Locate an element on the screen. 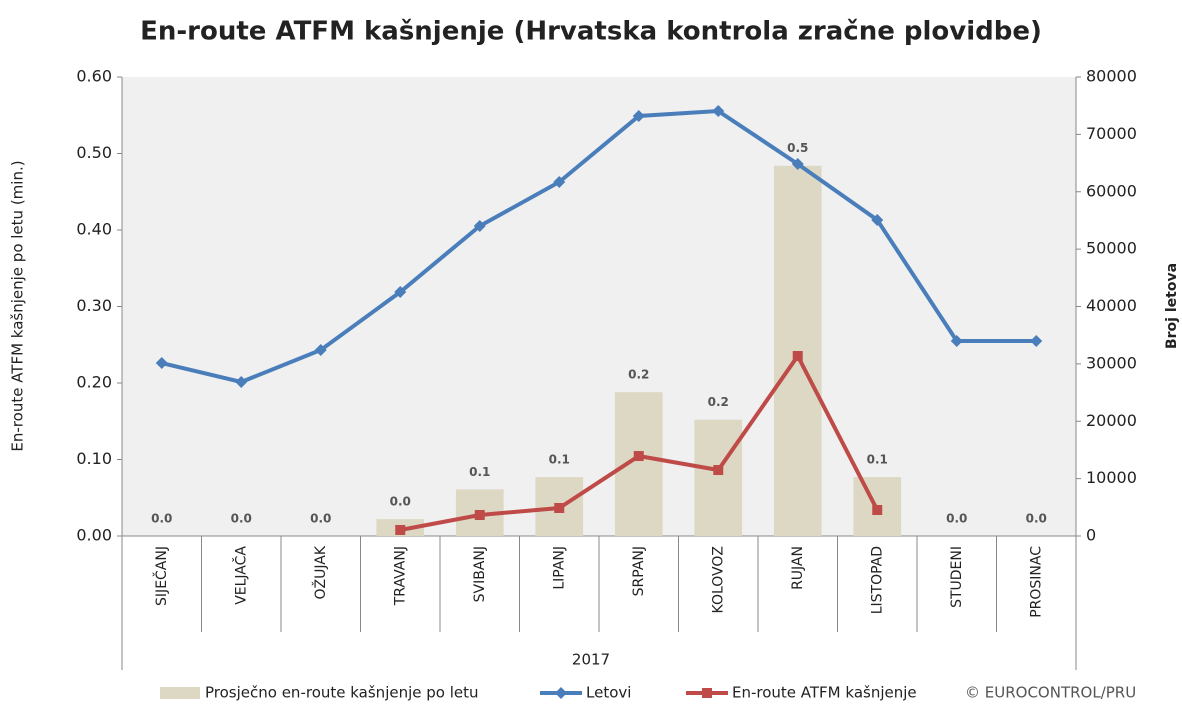 This screenshot has height=706, width=1182. x-tick-label: VELJAČA is located at coordinates (240, 575).